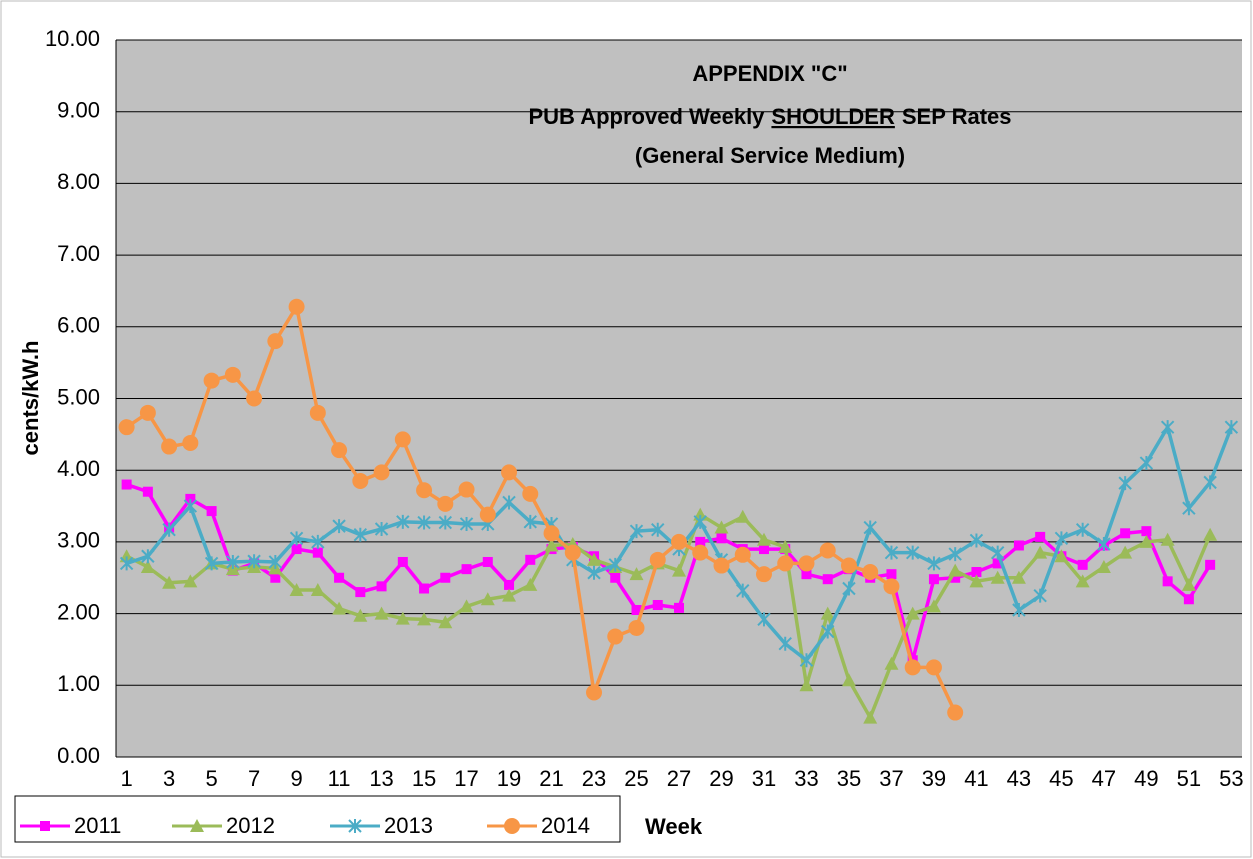  I want to click on x-tick-label: 23, so click(594, 778).